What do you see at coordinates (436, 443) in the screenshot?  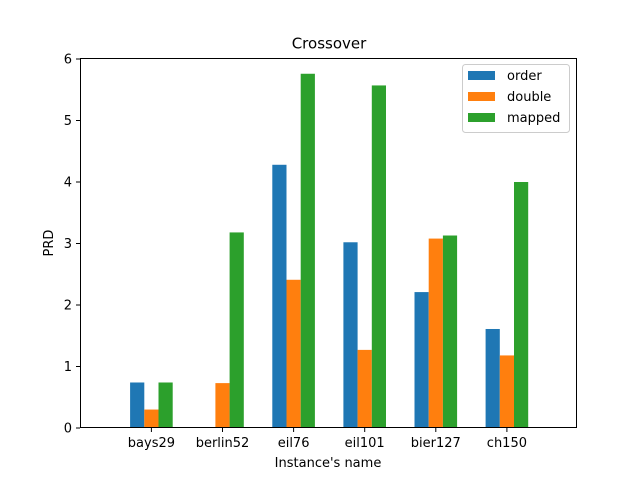 I see `x-tick-label: bier127` at bounding box center [436, 443].